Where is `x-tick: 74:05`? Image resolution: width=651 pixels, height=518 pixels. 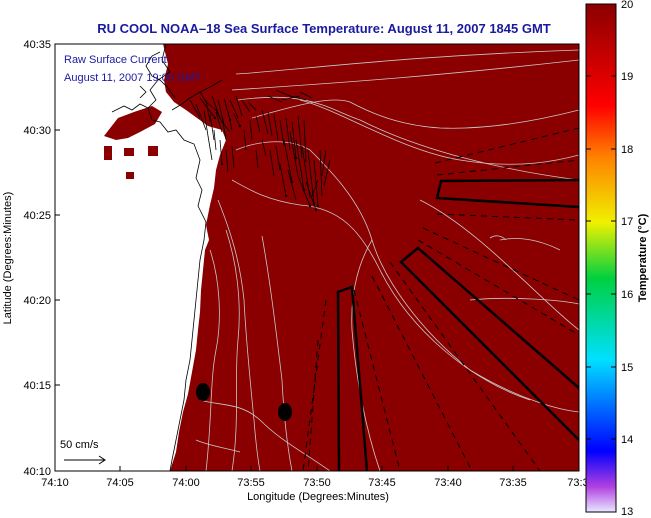
x-tick: 74:05 is located at coordinates (120, 483).